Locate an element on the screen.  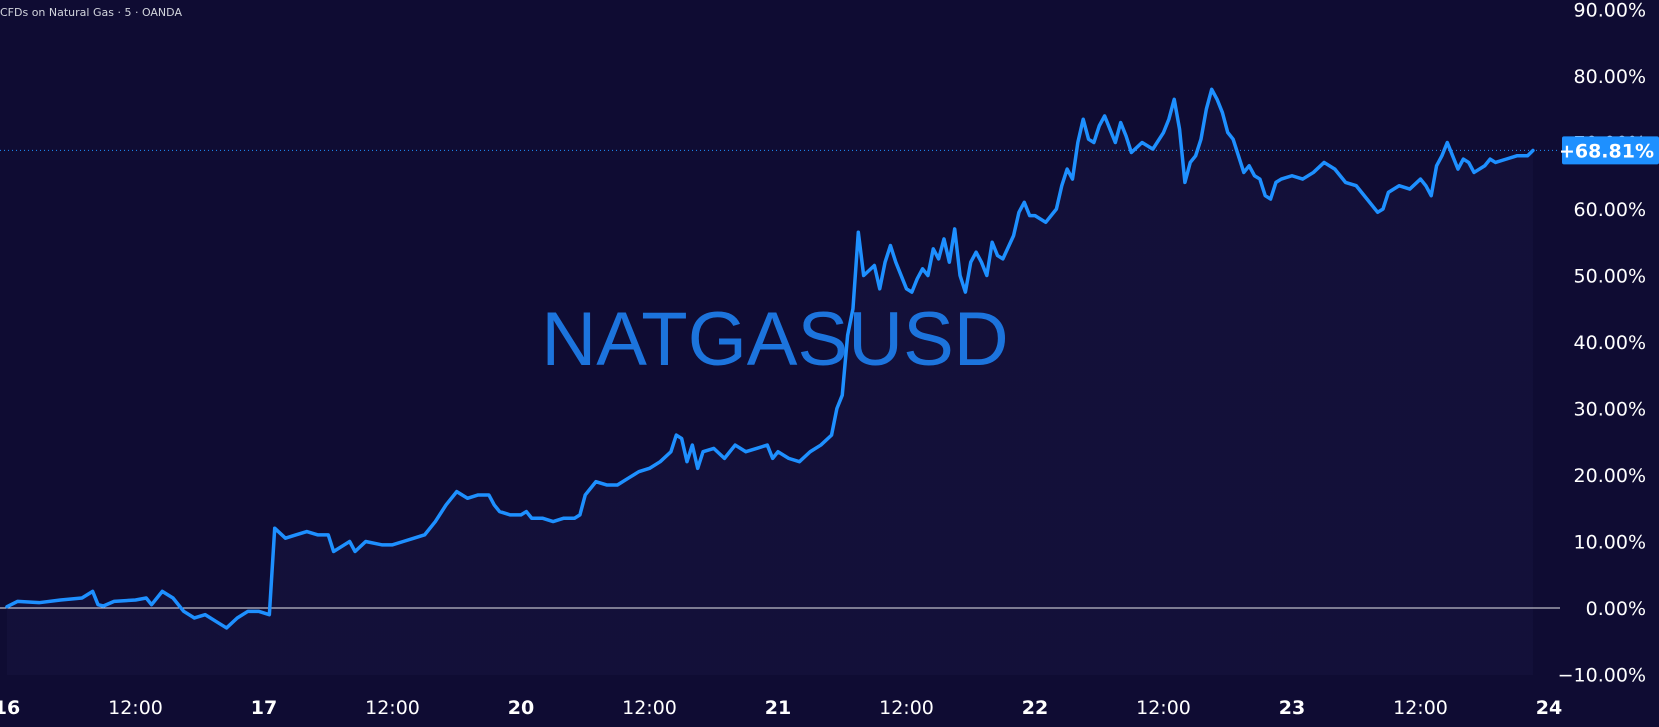
y-tick-label: 20.00% is located at coordinates (1610, 476).